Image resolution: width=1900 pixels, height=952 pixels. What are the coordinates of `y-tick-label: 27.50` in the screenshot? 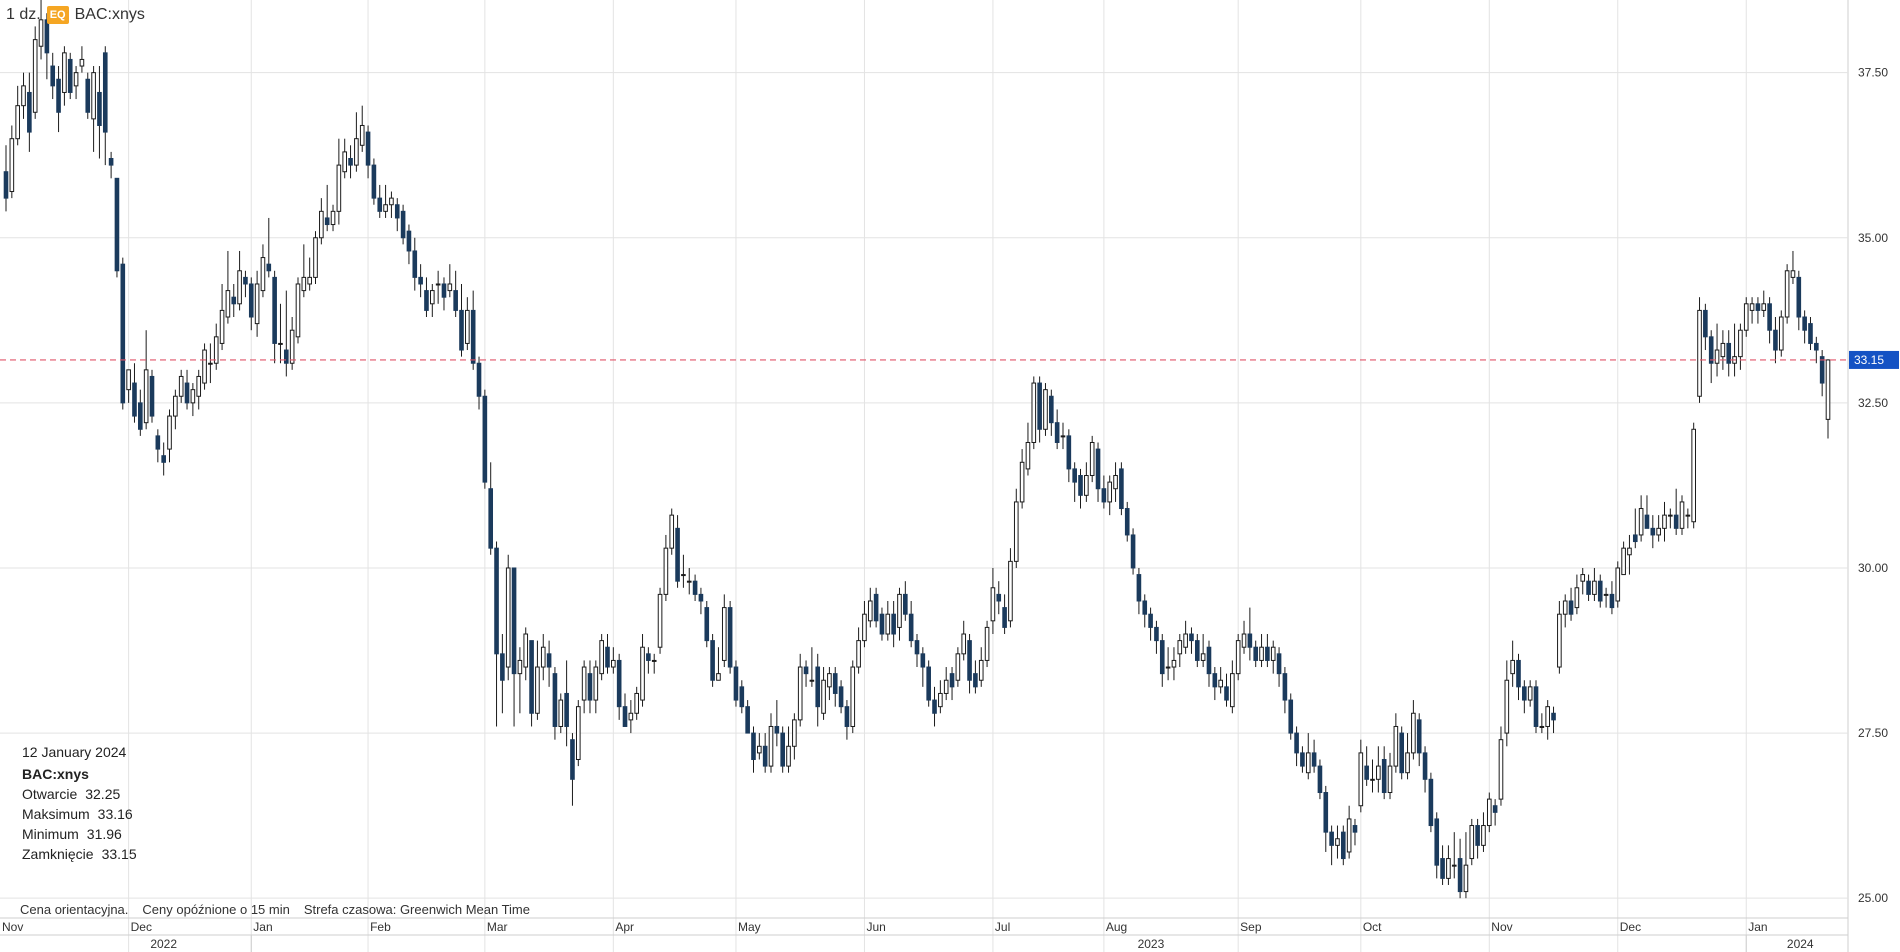 It's located at (1873, 733).